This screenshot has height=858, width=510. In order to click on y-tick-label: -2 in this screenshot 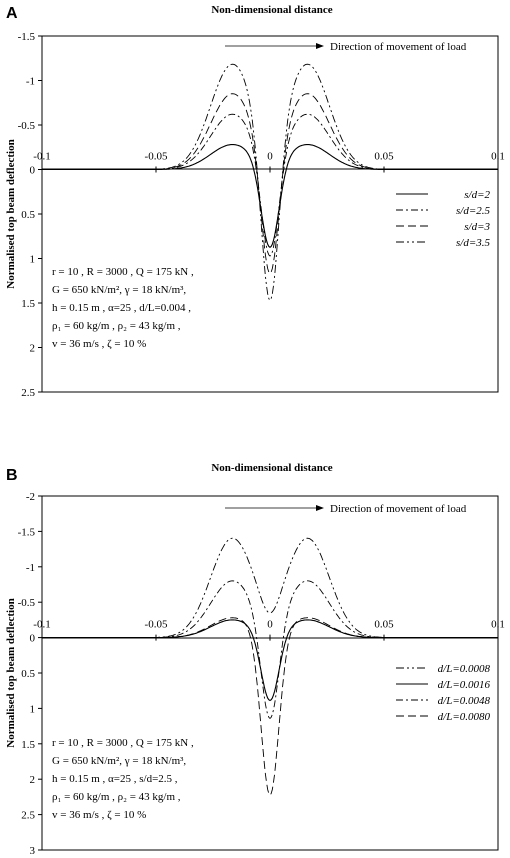, I will do `click(30, 497)`.